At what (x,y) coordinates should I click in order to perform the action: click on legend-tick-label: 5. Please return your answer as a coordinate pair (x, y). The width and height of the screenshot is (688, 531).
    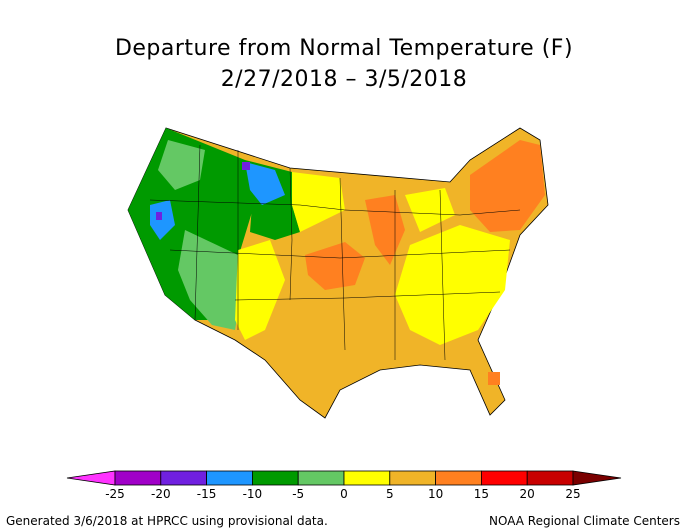
    Looking at the image, I should click on (390, 494).